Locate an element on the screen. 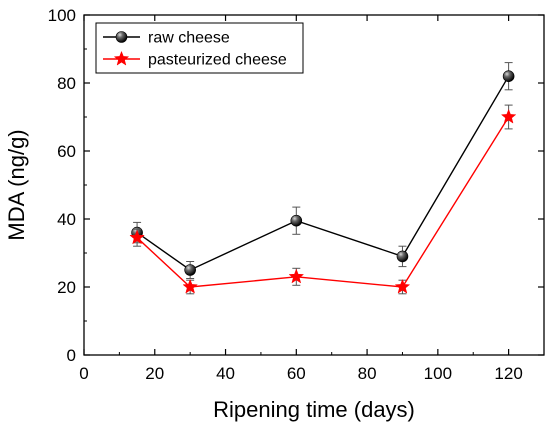  x-tick-label: 80 is located at coordinates (367, 373).